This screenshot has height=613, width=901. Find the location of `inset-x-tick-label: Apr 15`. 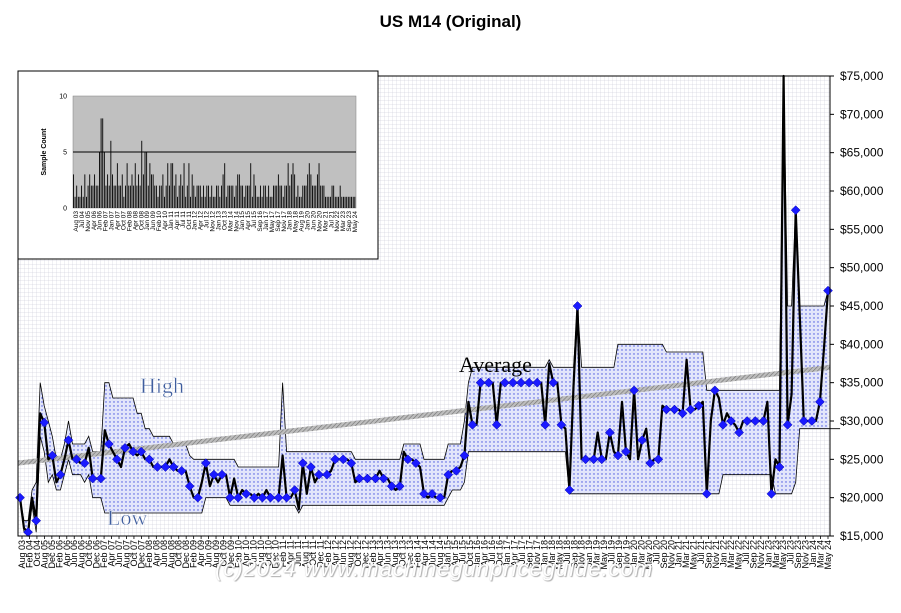

inset-x-tick-label: Apr 15 is located at coordinates (248, 221).